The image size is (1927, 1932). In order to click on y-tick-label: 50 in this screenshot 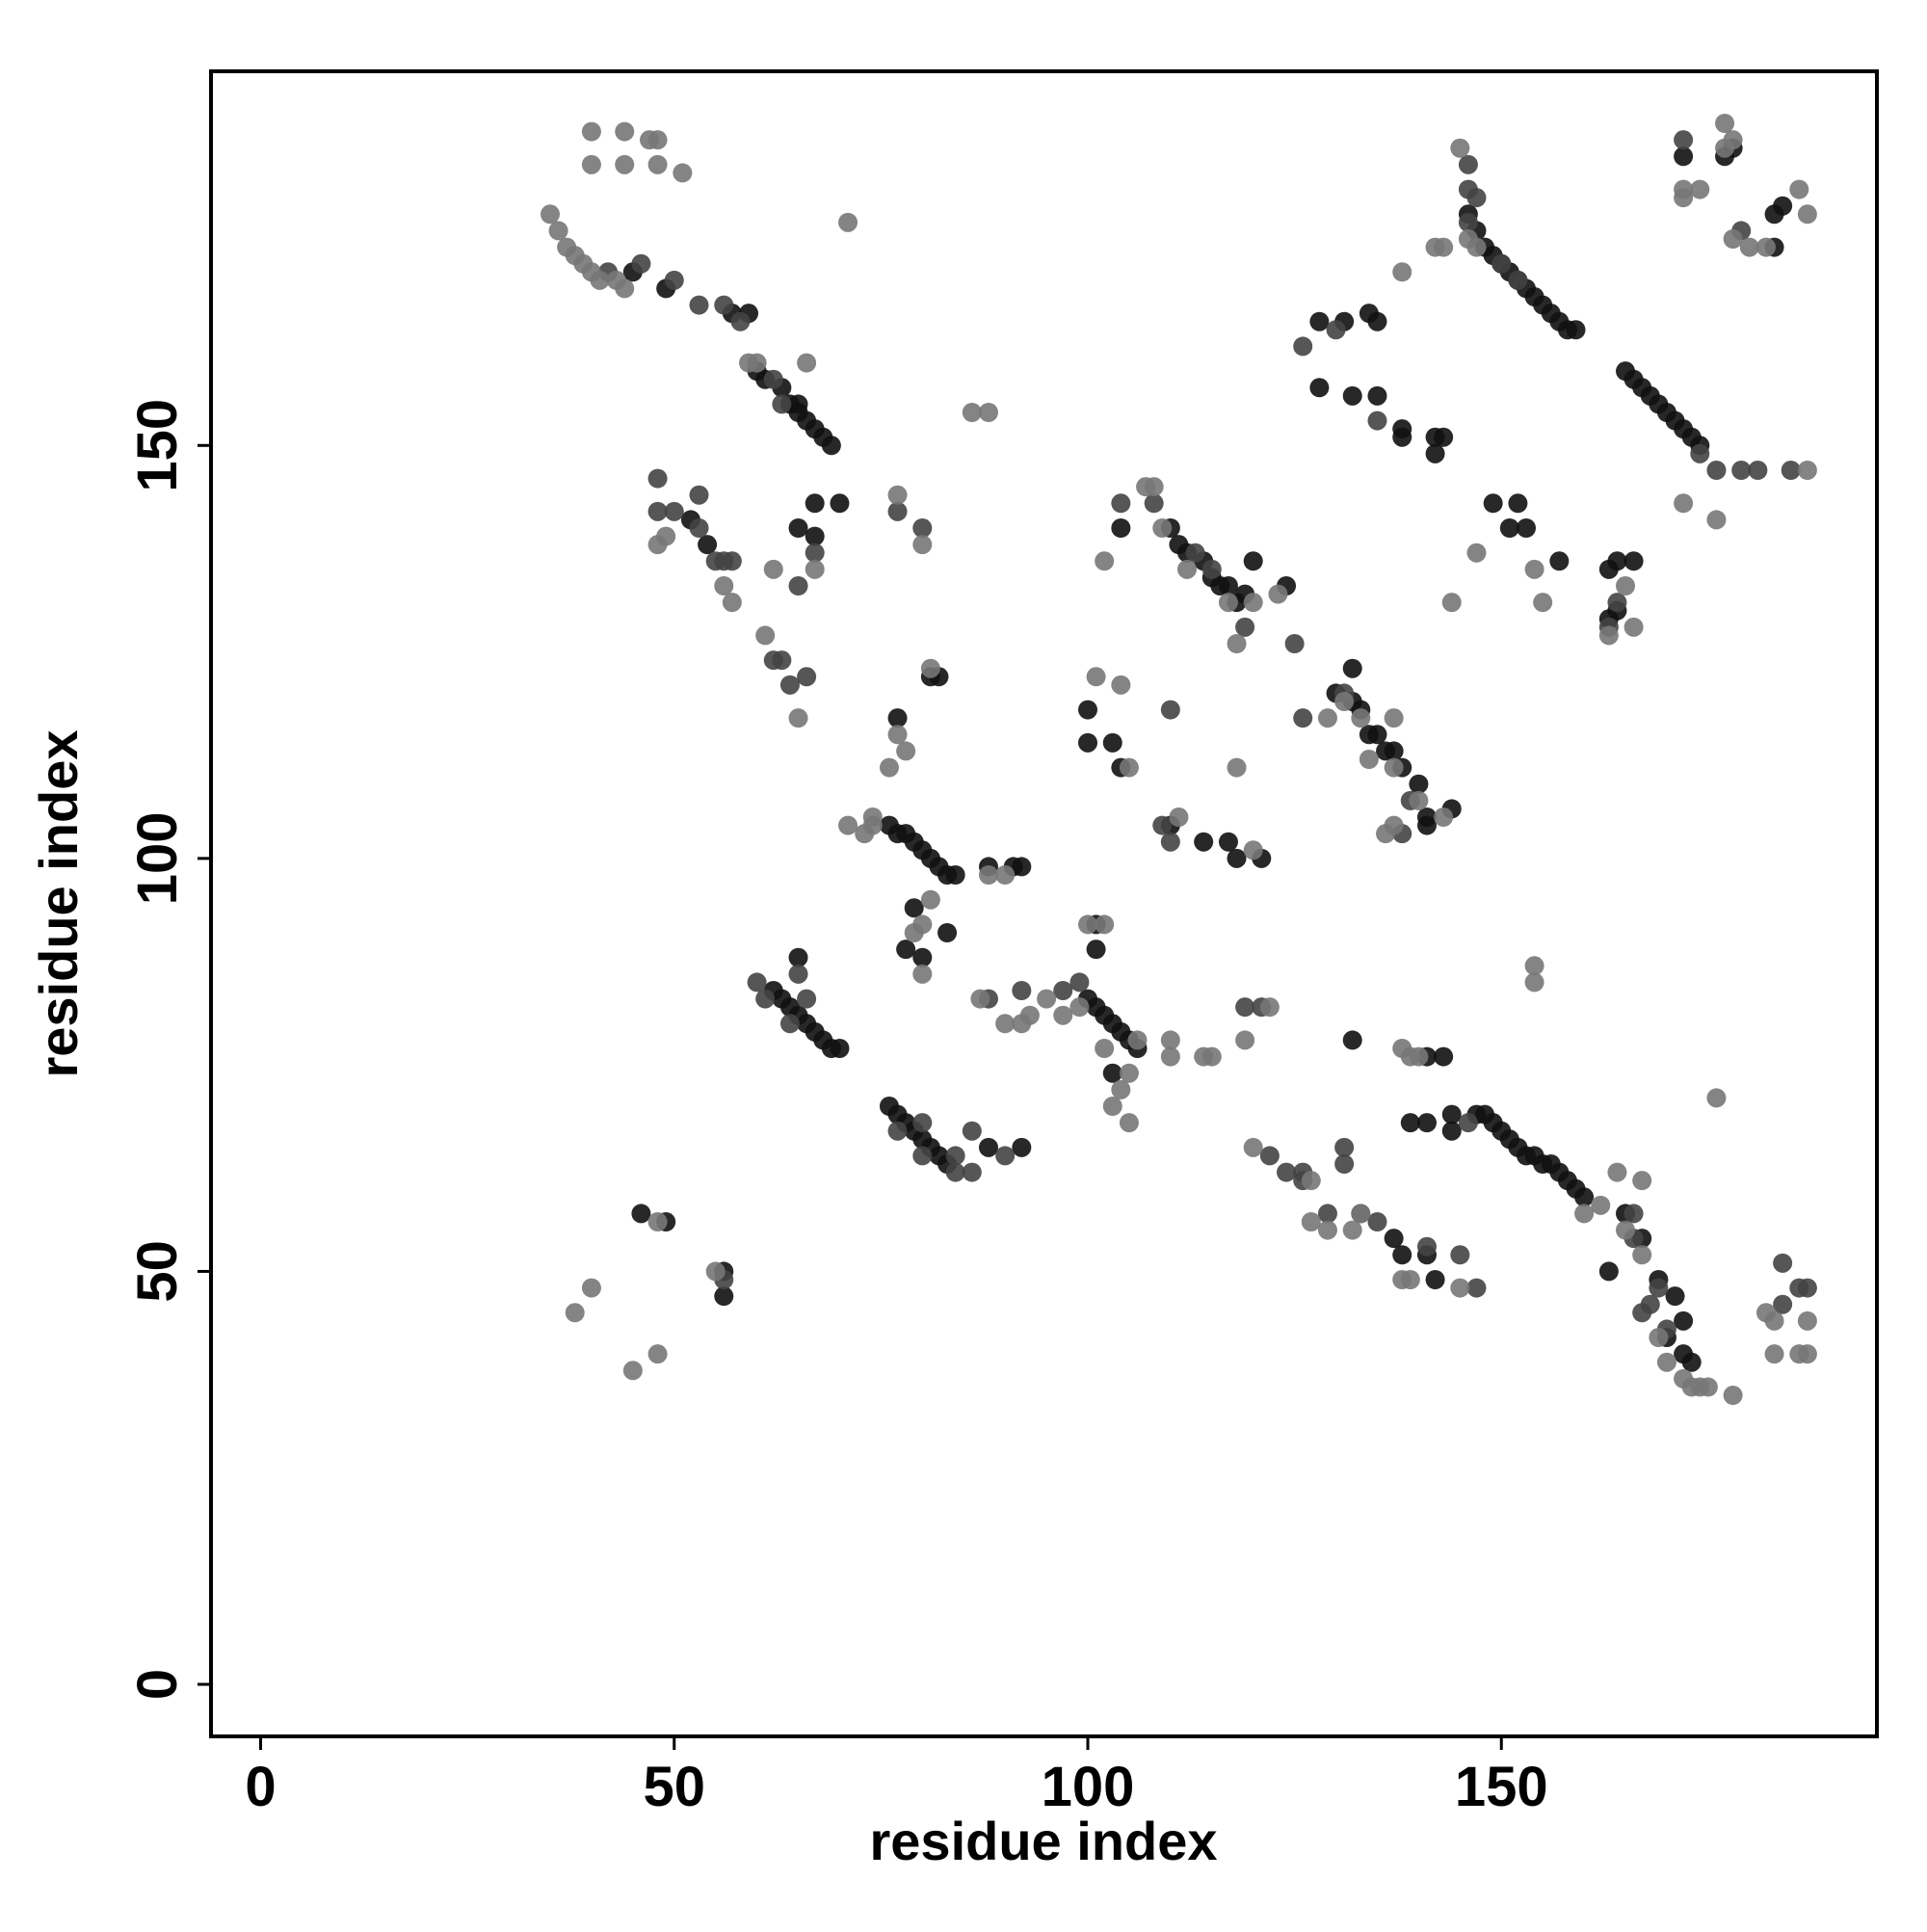, I will do `click(157, 1271)`.